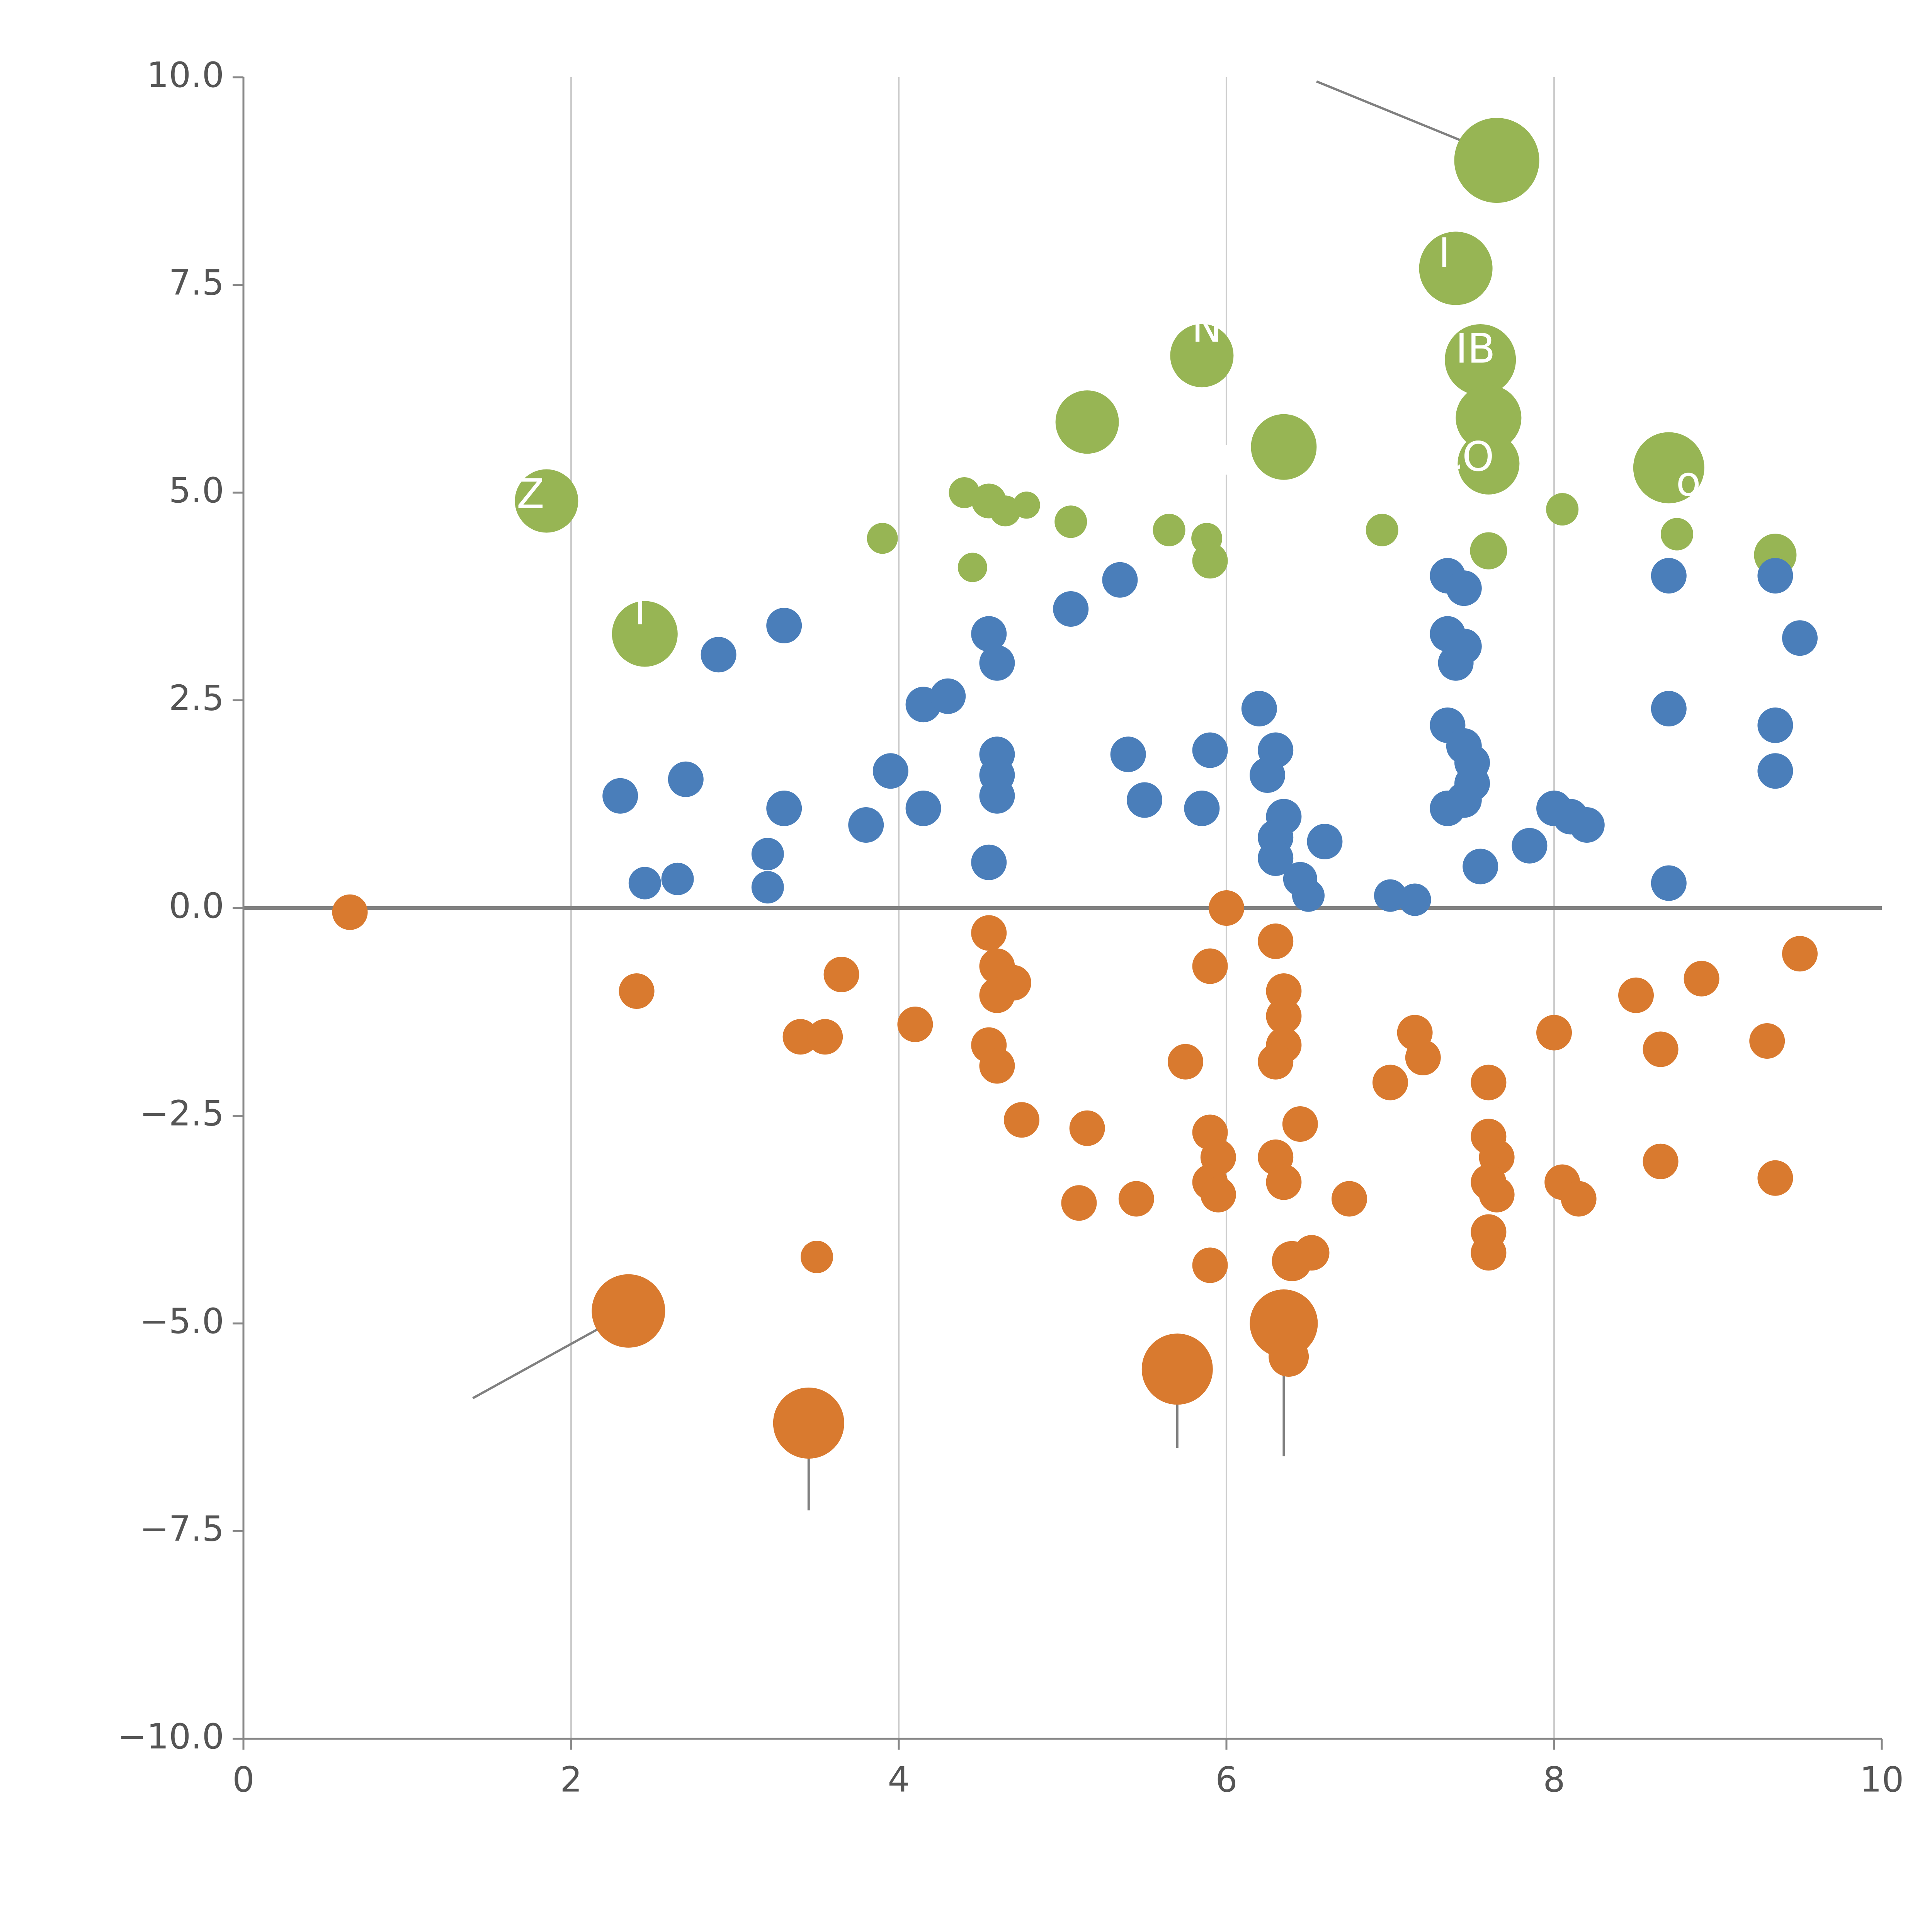  I want to click on y-tick-label: −5.0, so click(182, 1321).